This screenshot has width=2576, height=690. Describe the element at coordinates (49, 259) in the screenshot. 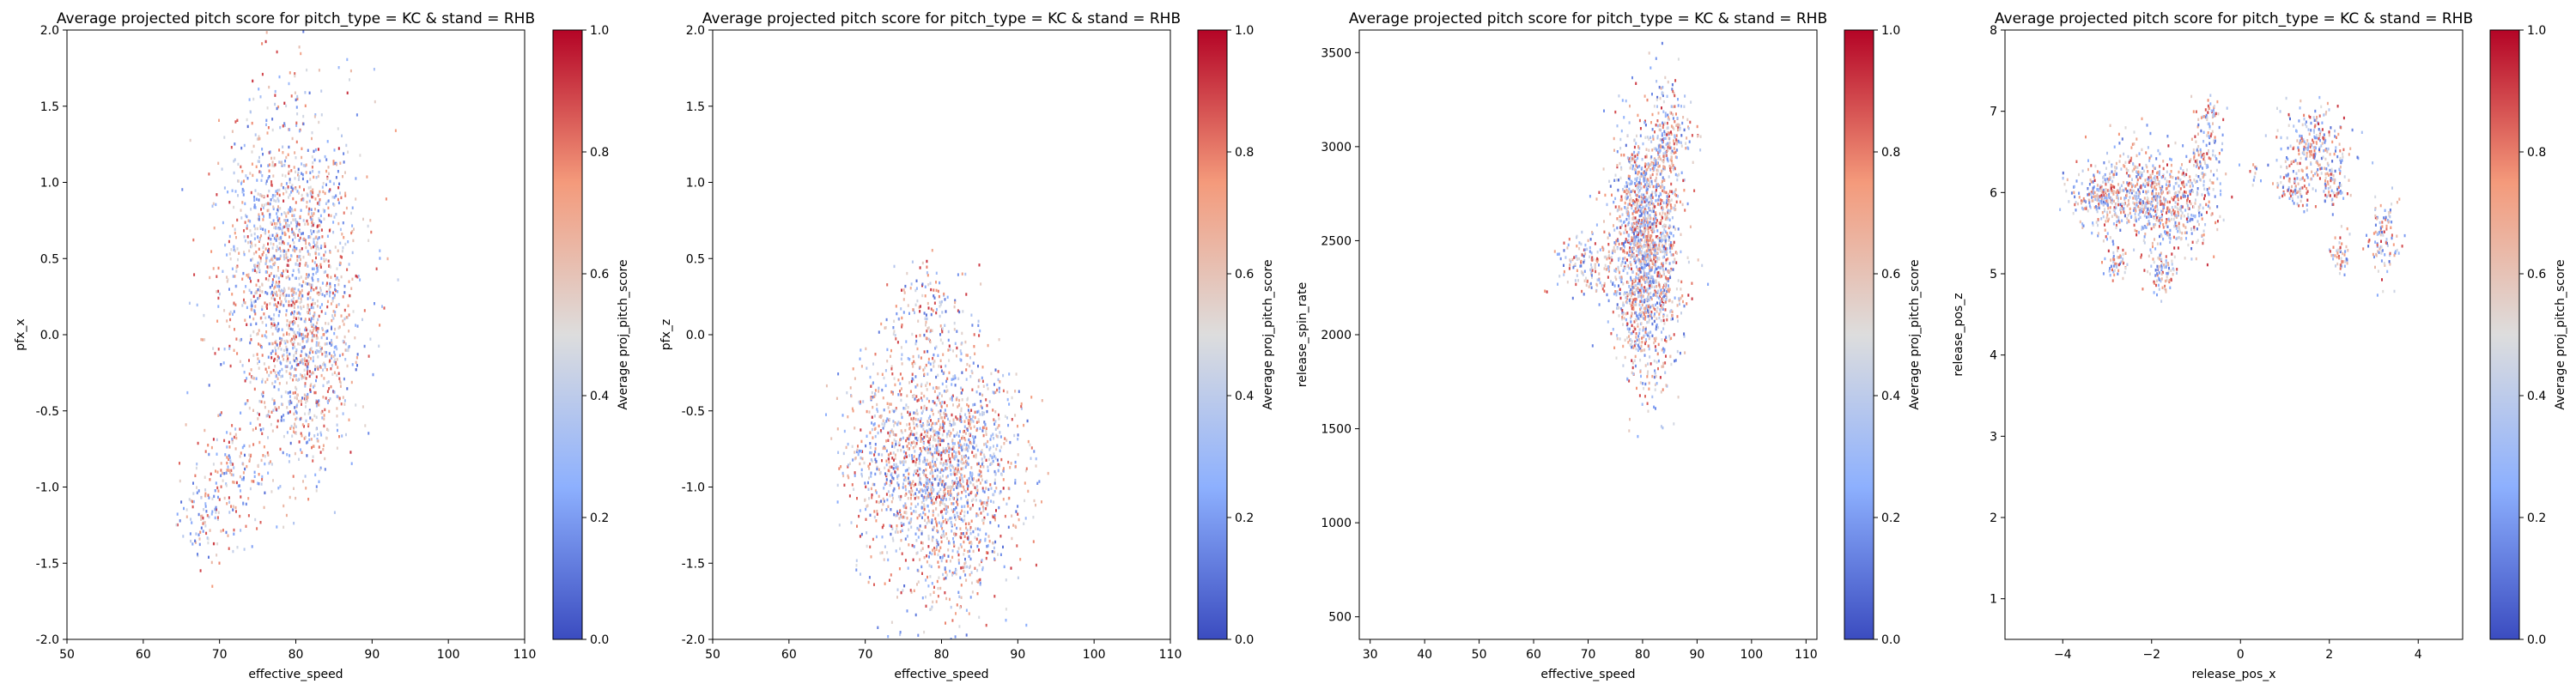

I see `y-tick-label: 0.5` at that location.